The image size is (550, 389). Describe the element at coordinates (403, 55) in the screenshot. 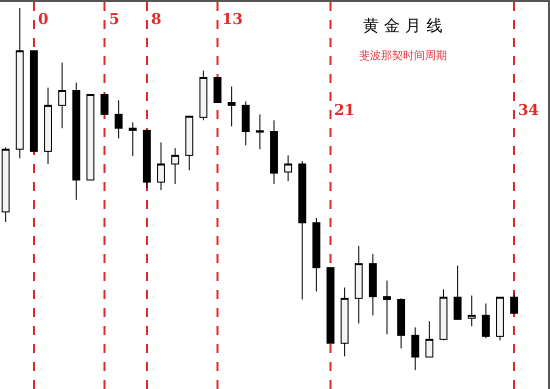

I see `text: 斐波那契时间周期` at that location.